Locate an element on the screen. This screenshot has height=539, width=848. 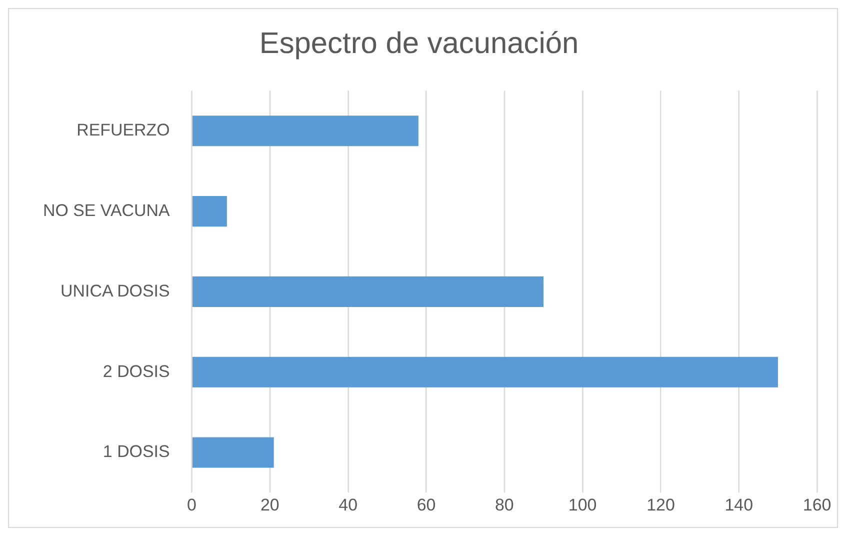
x-tick-label: 0 is located at coordinates (191, 505).